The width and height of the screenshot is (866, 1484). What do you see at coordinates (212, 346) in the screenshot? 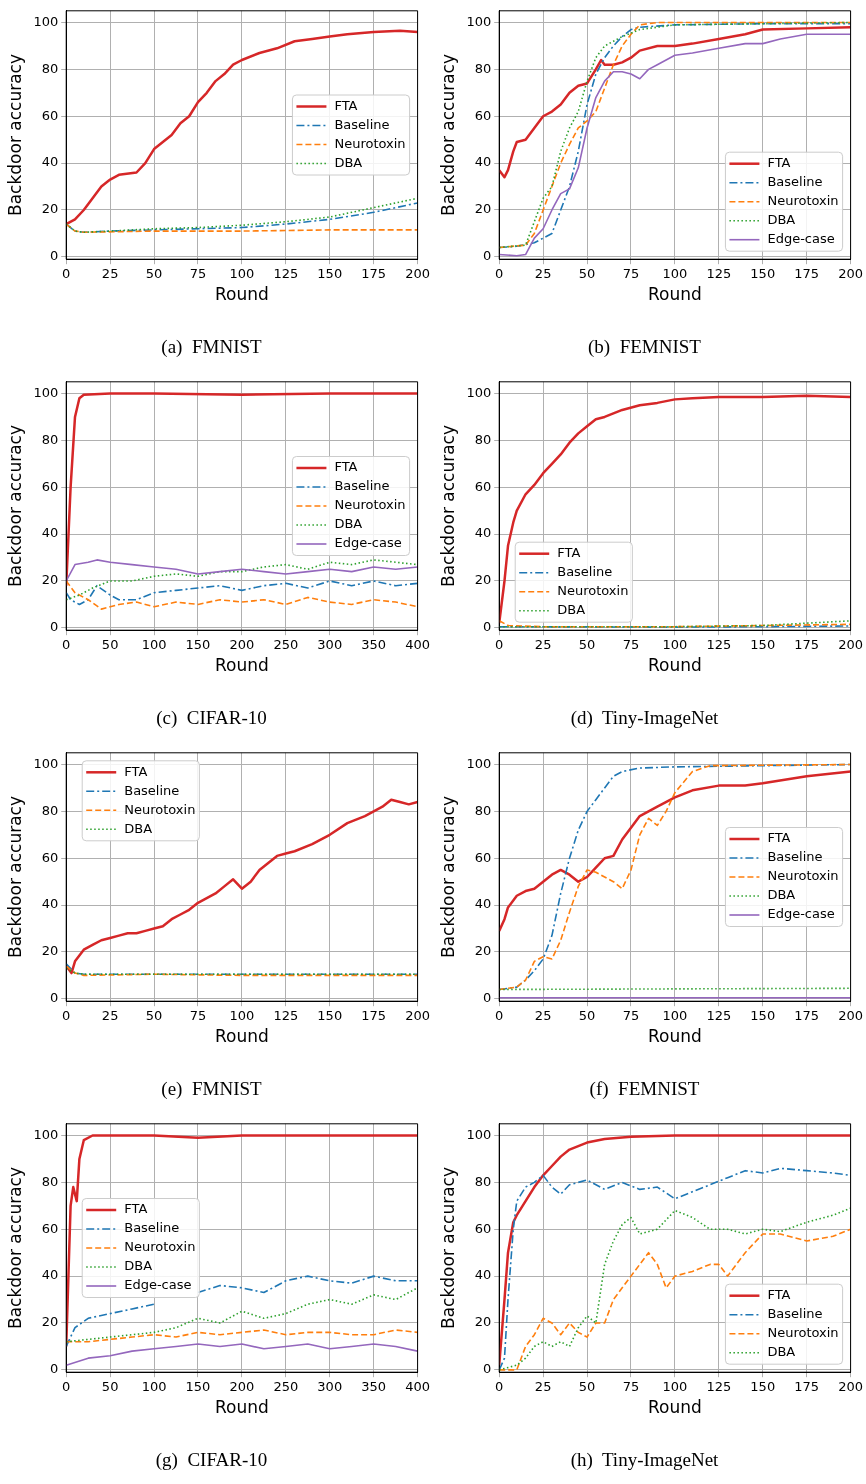
I see `text: (a) FMNIST` at bounding box center [212, 346].